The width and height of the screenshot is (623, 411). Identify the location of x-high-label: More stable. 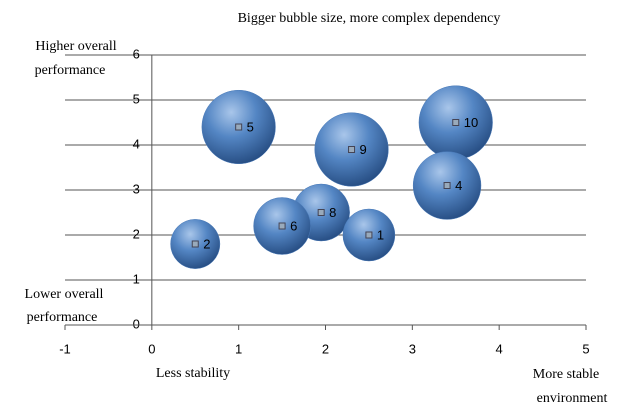
(566, 374).